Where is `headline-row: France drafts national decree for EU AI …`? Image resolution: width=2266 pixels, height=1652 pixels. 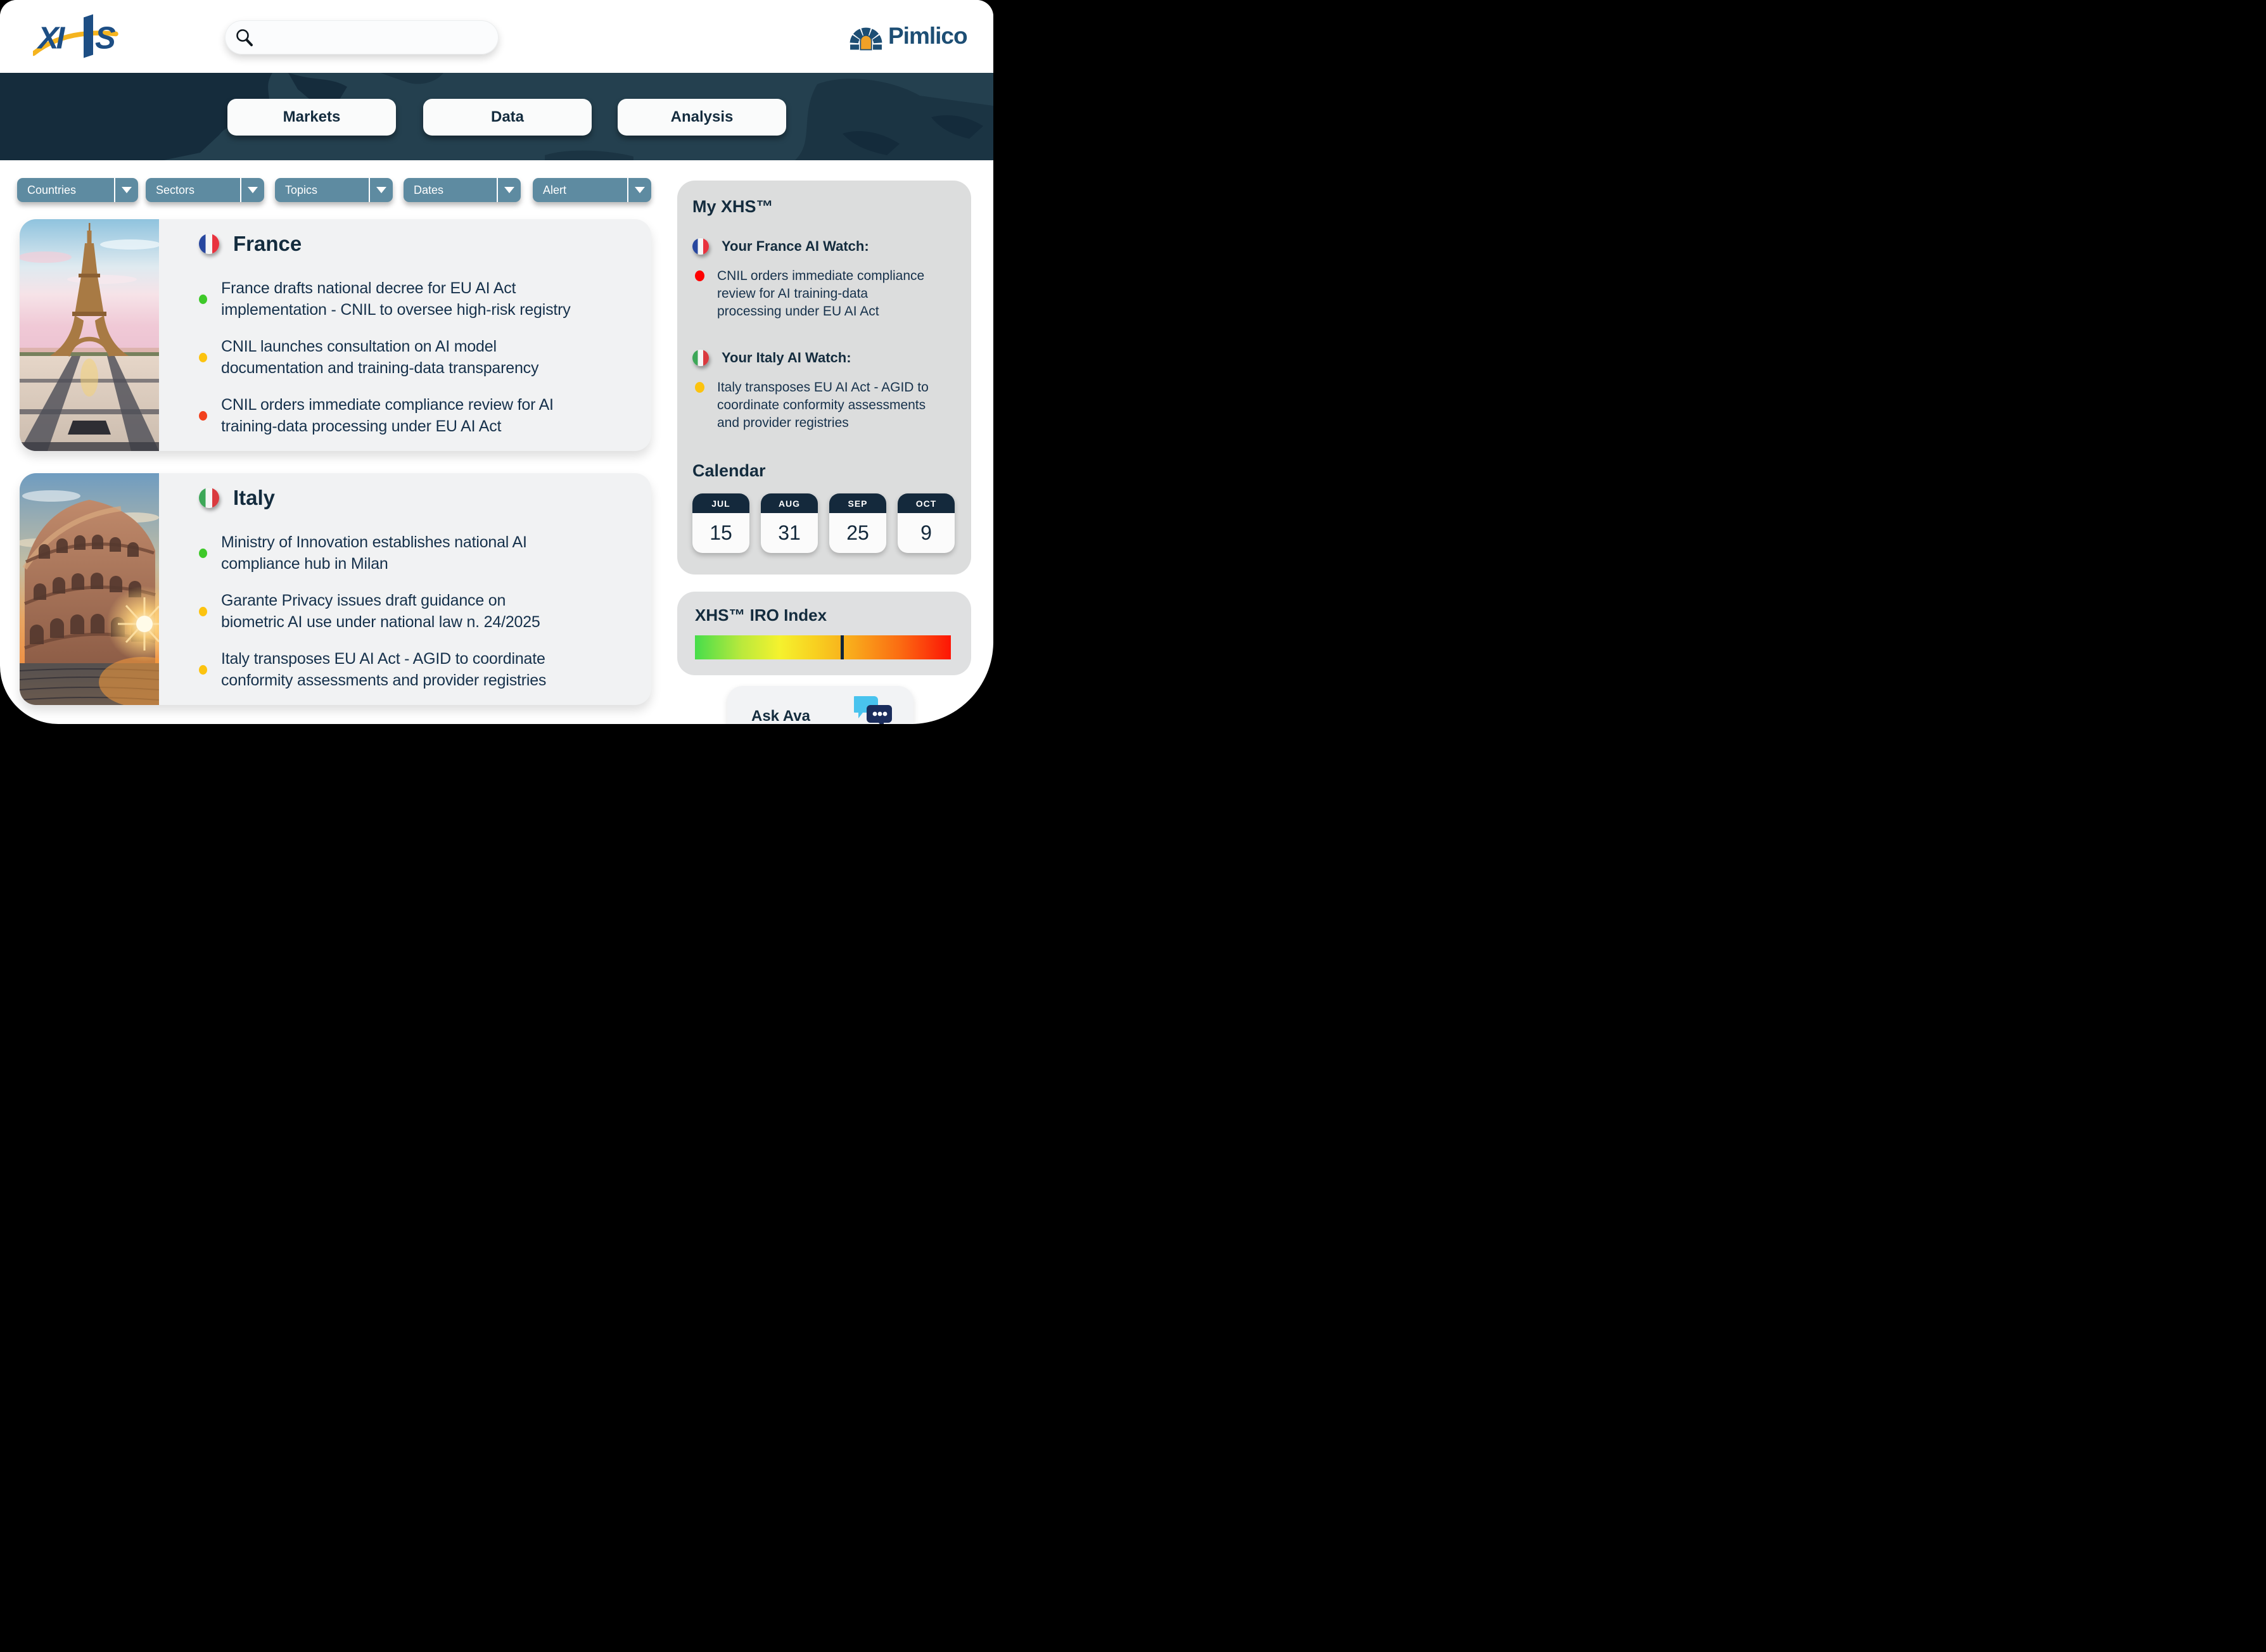
headline-row: France drafts national decree for EU AI … is located at coordinates (420, 299).